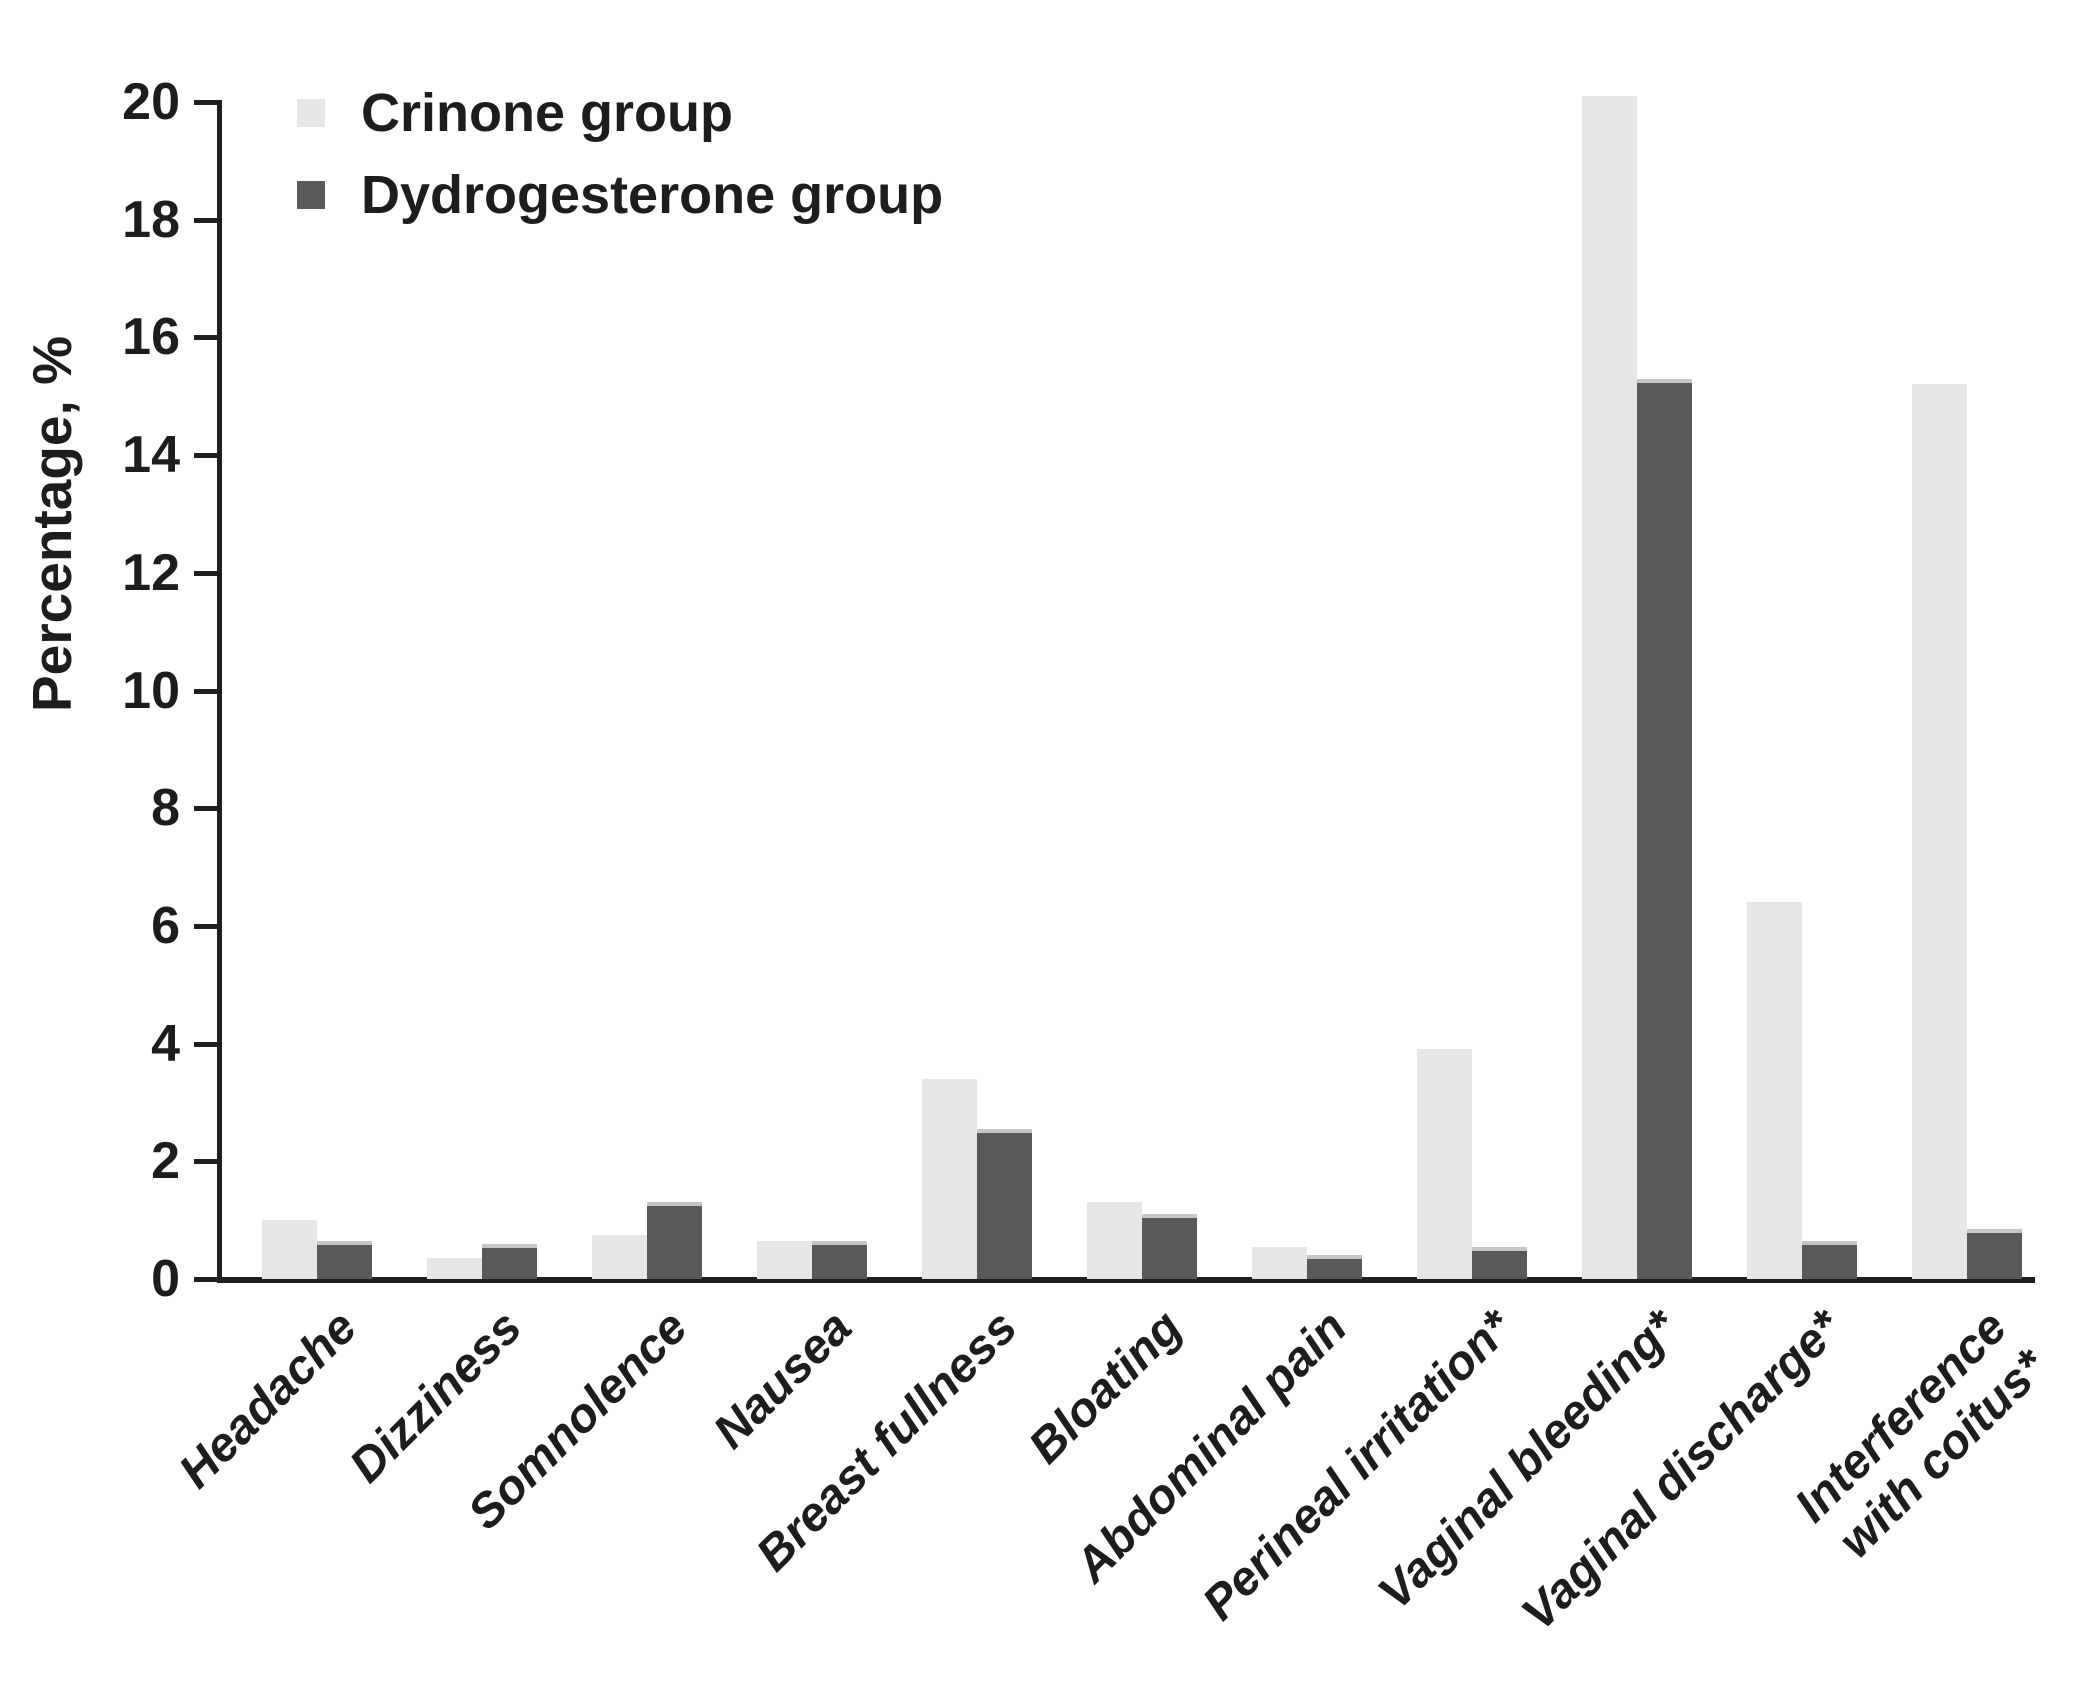  What do you see at coordinates (1004, 1204) in the screenshot?
I see `bar-dydrogesterone-breast-fullness` at bounding box center [1004, 1204].